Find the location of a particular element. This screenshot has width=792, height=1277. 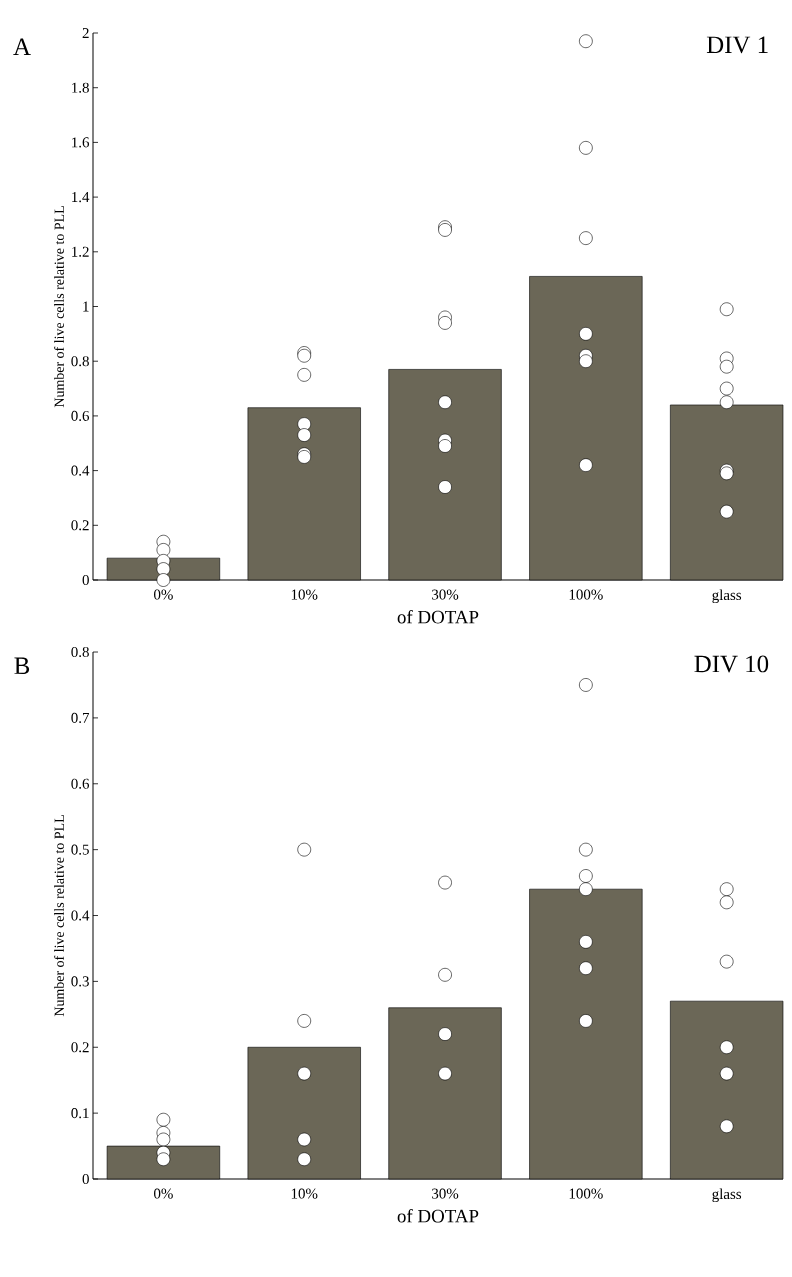

y-tick-label: 0.5 is located at coordinates (80, 849).